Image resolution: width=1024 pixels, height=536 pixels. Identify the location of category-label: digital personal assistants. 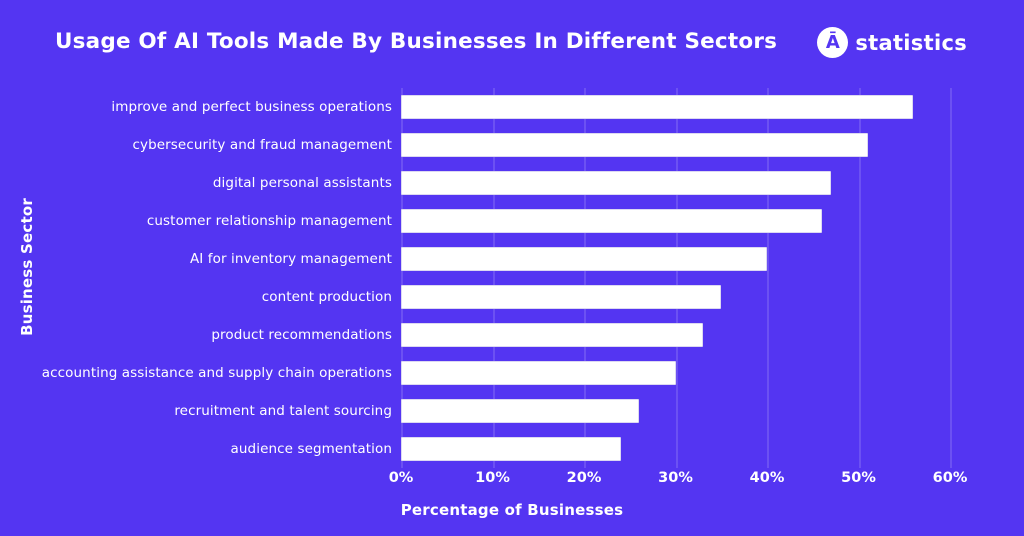
(302, 183).